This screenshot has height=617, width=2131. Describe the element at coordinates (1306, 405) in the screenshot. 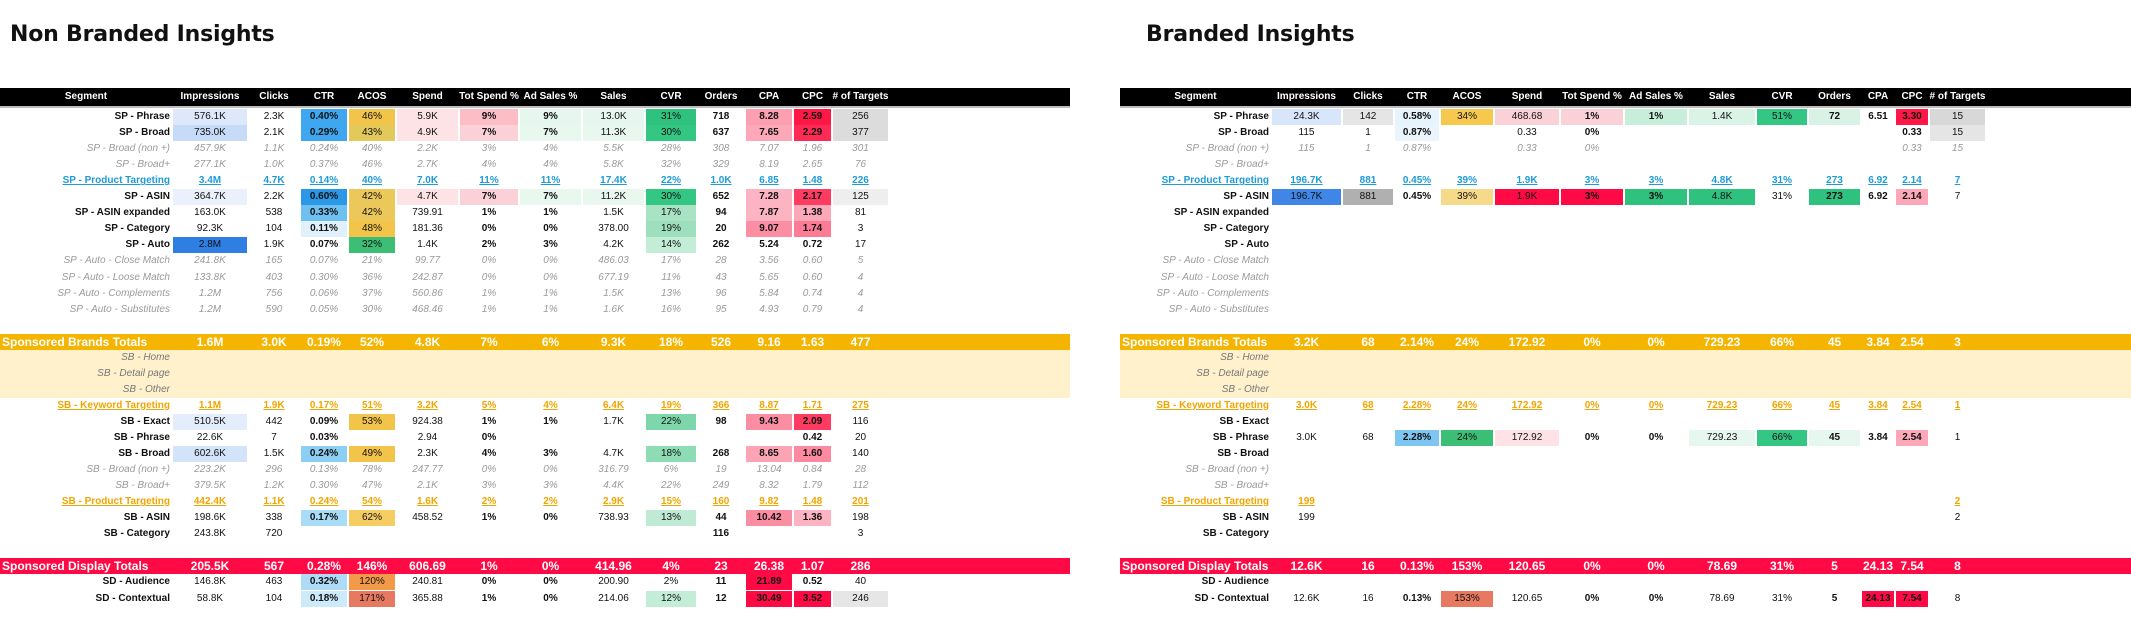

I see `cell-impressions: 3.0K` at that location.